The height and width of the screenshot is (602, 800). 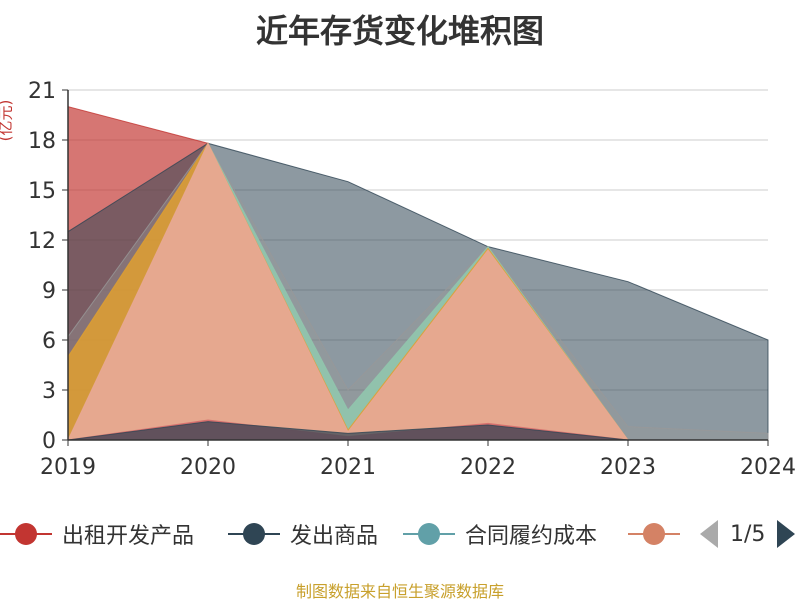 What do you see at coordinates (399, 591) in the screenshot?
I see `data-source-note: 制图数据来自恒生聚源数据库` at bounding box center [399, 591].